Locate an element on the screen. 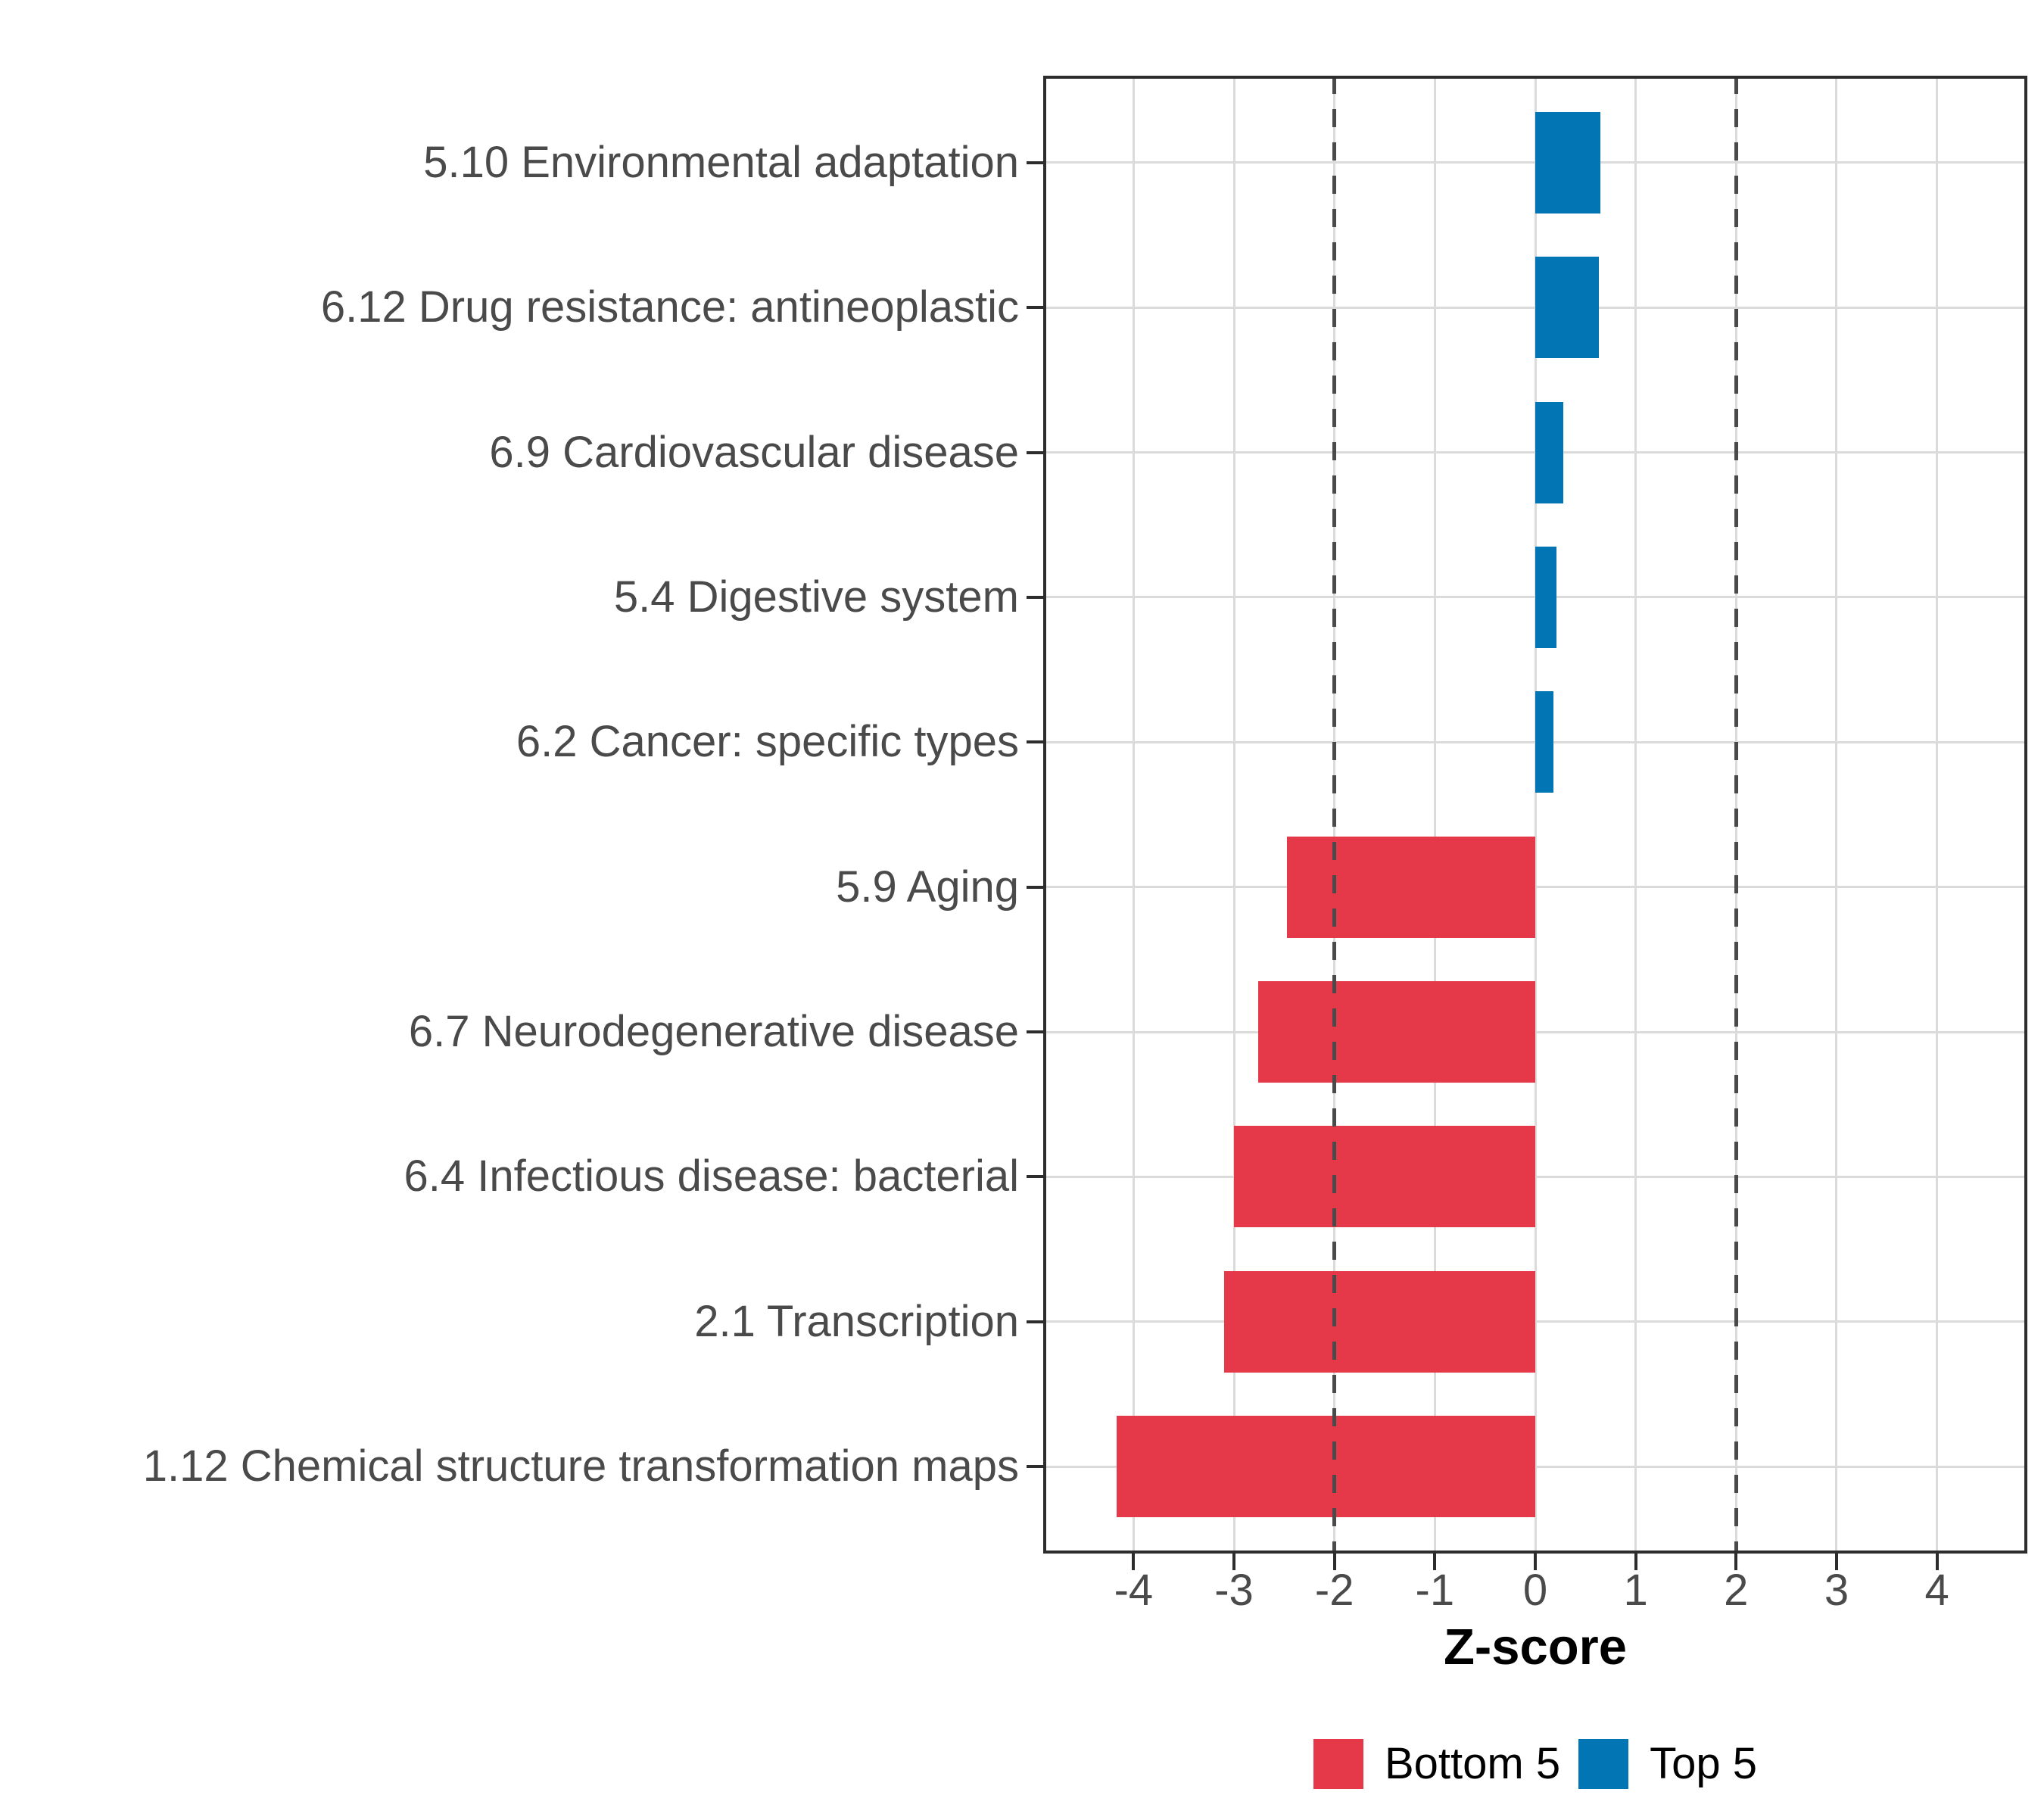 The height and width of the screenshot is (1817, 2044). legend-swatch-top5 is located at coordinates (1603, 1764).